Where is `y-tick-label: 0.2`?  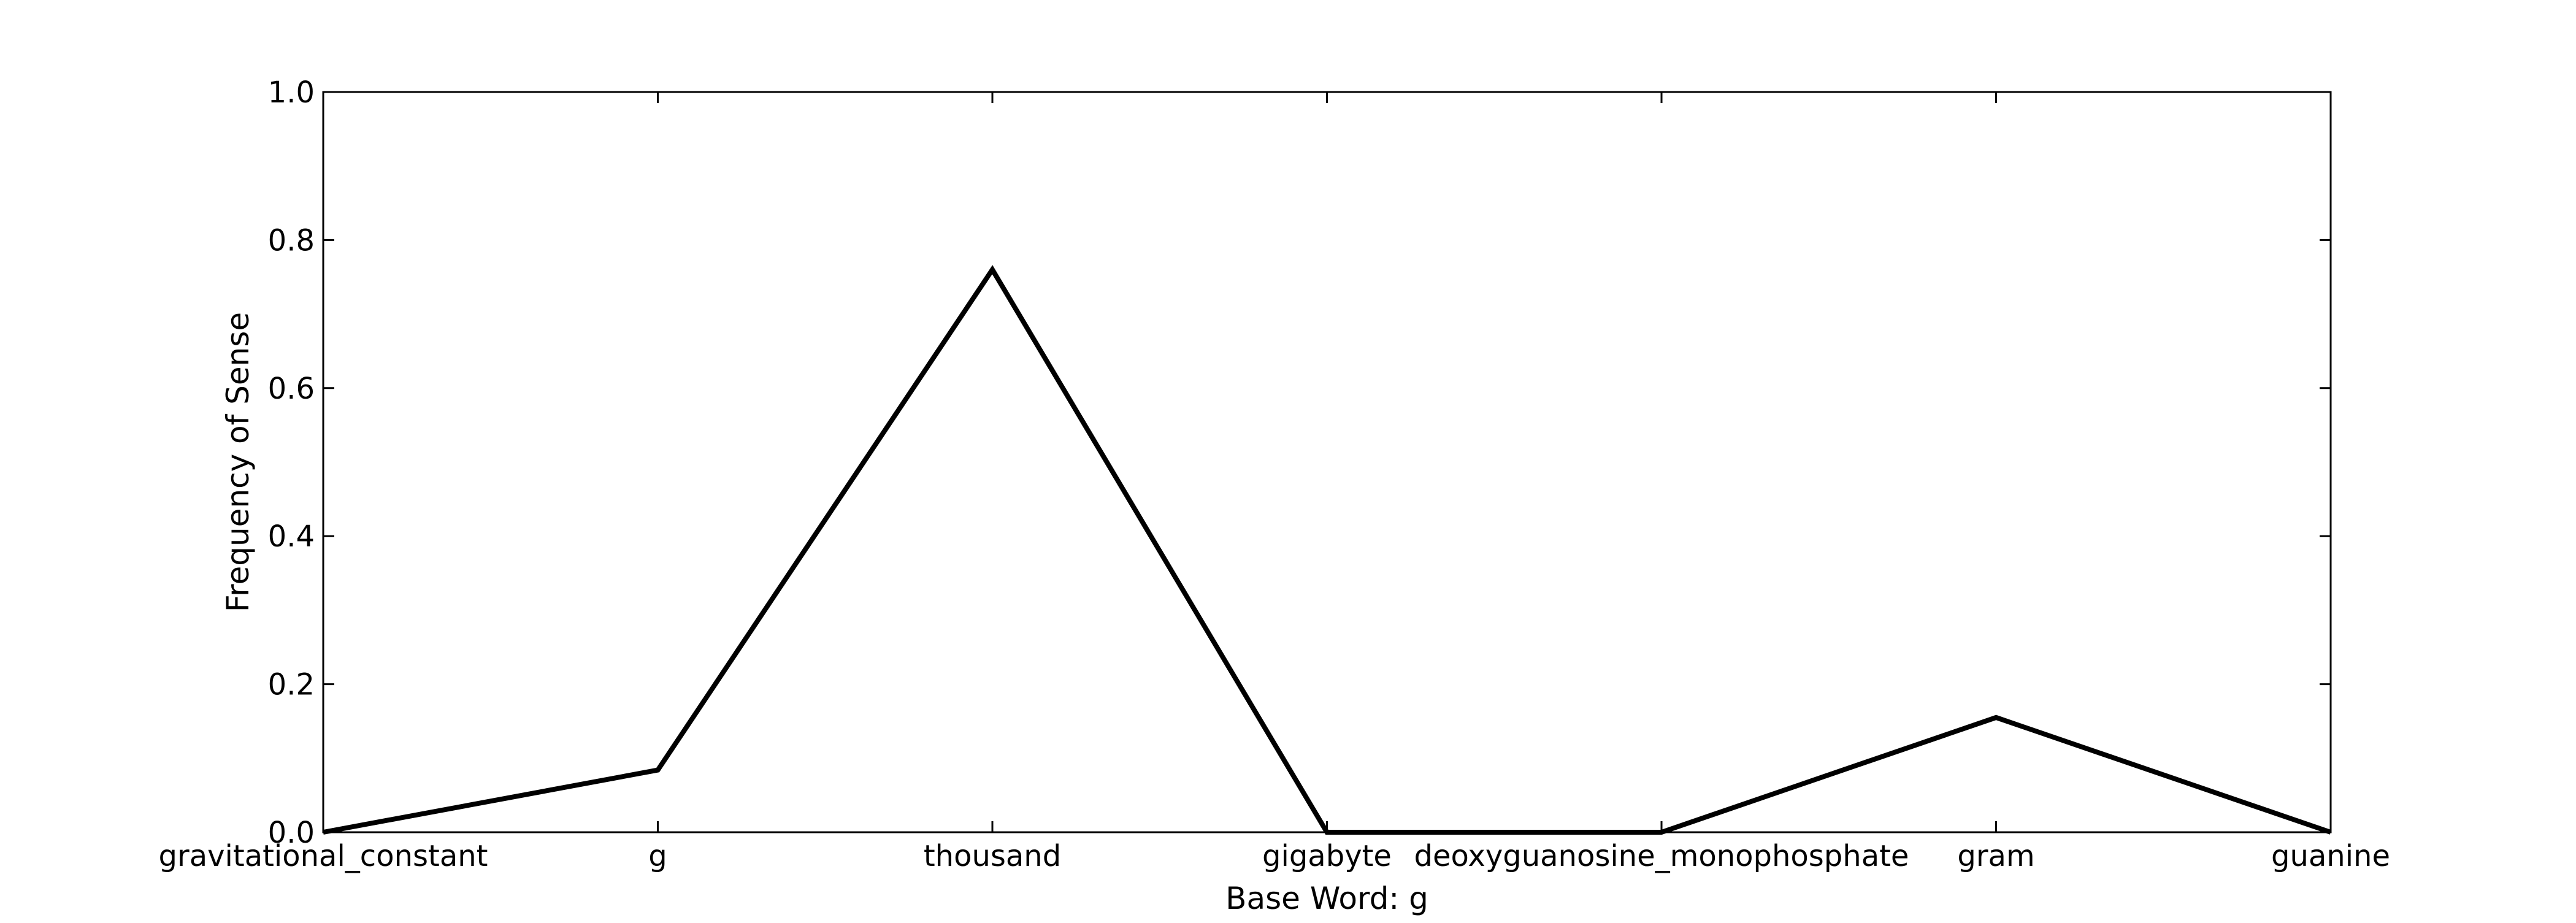
y-tick-label: 0.2 is located at coordinates (291, 685).